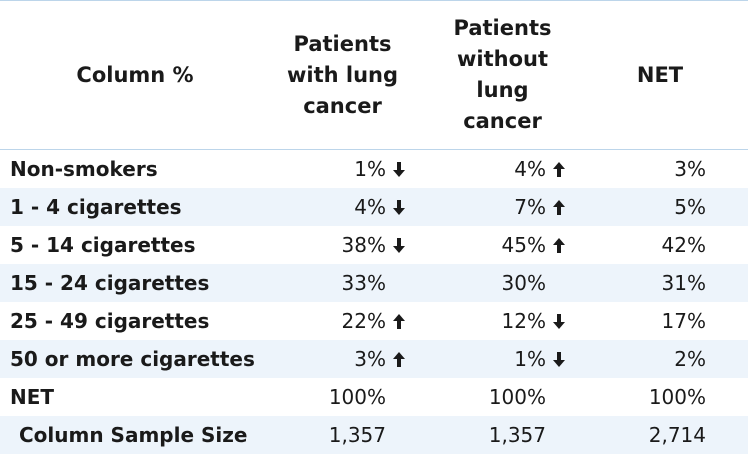 Image resolution: width=752 pixels, height=463 pixels. What do you see at coordinates (133, 435) in the screenshot?
I see `row-label: Column Sample Size` at bounding box center [133, 435].